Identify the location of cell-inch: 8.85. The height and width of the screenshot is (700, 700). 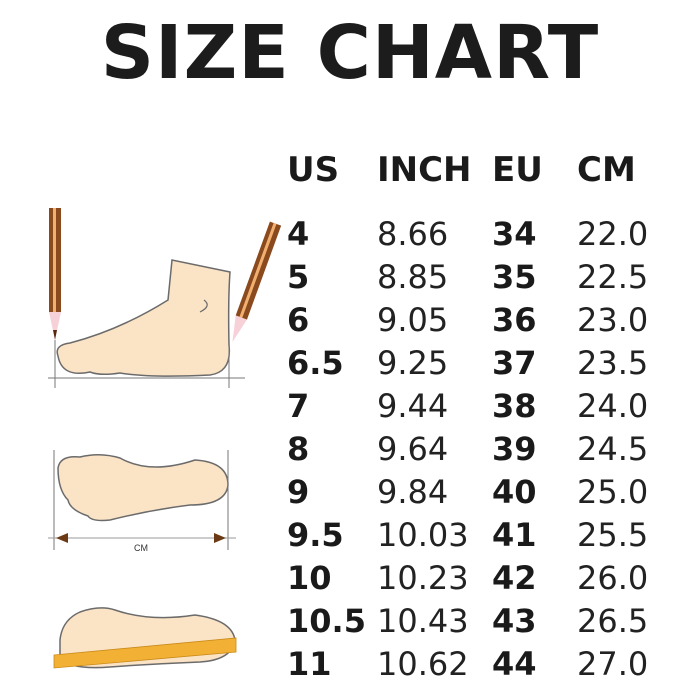
(413, 277).